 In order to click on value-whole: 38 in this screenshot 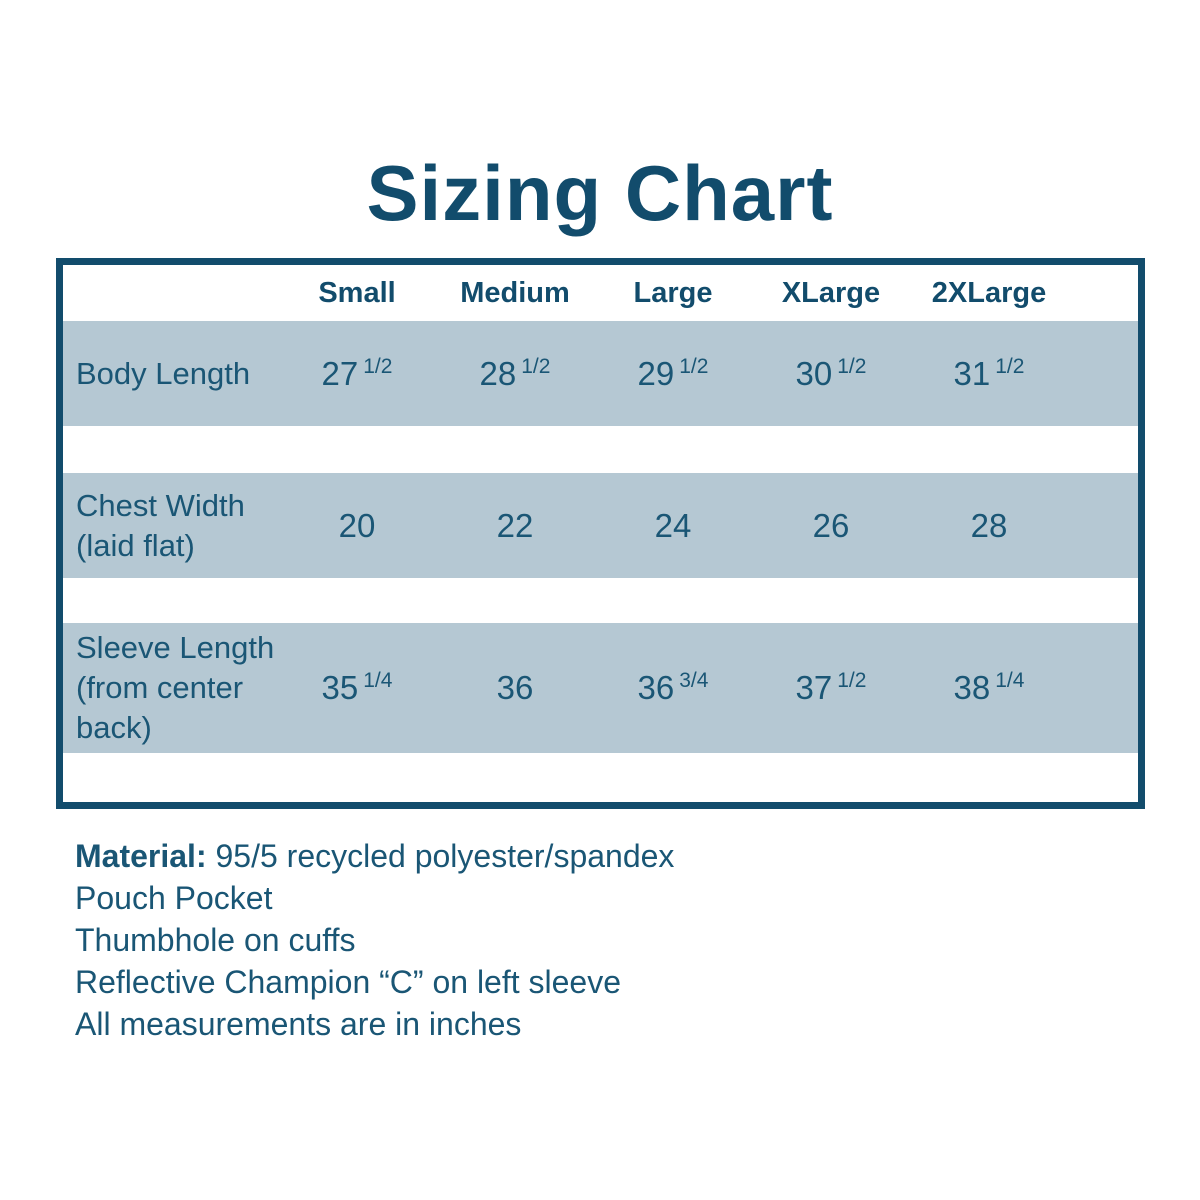, I will do `click(972, 687)`.